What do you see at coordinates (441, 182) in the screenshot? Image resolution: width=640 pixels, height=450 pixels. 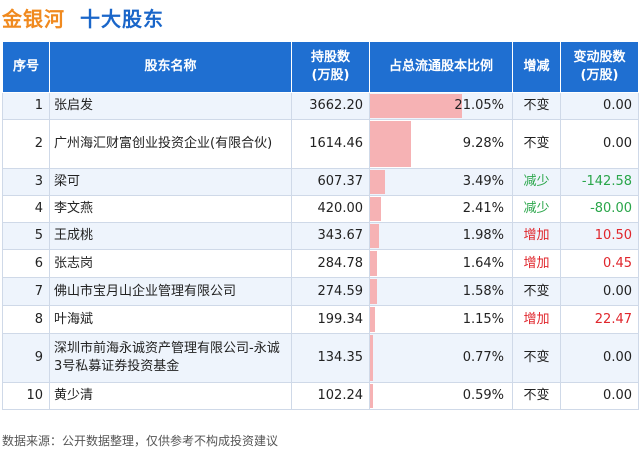 I see `float-ratio-cell: 3.49%` at bounding box center [441, 182].